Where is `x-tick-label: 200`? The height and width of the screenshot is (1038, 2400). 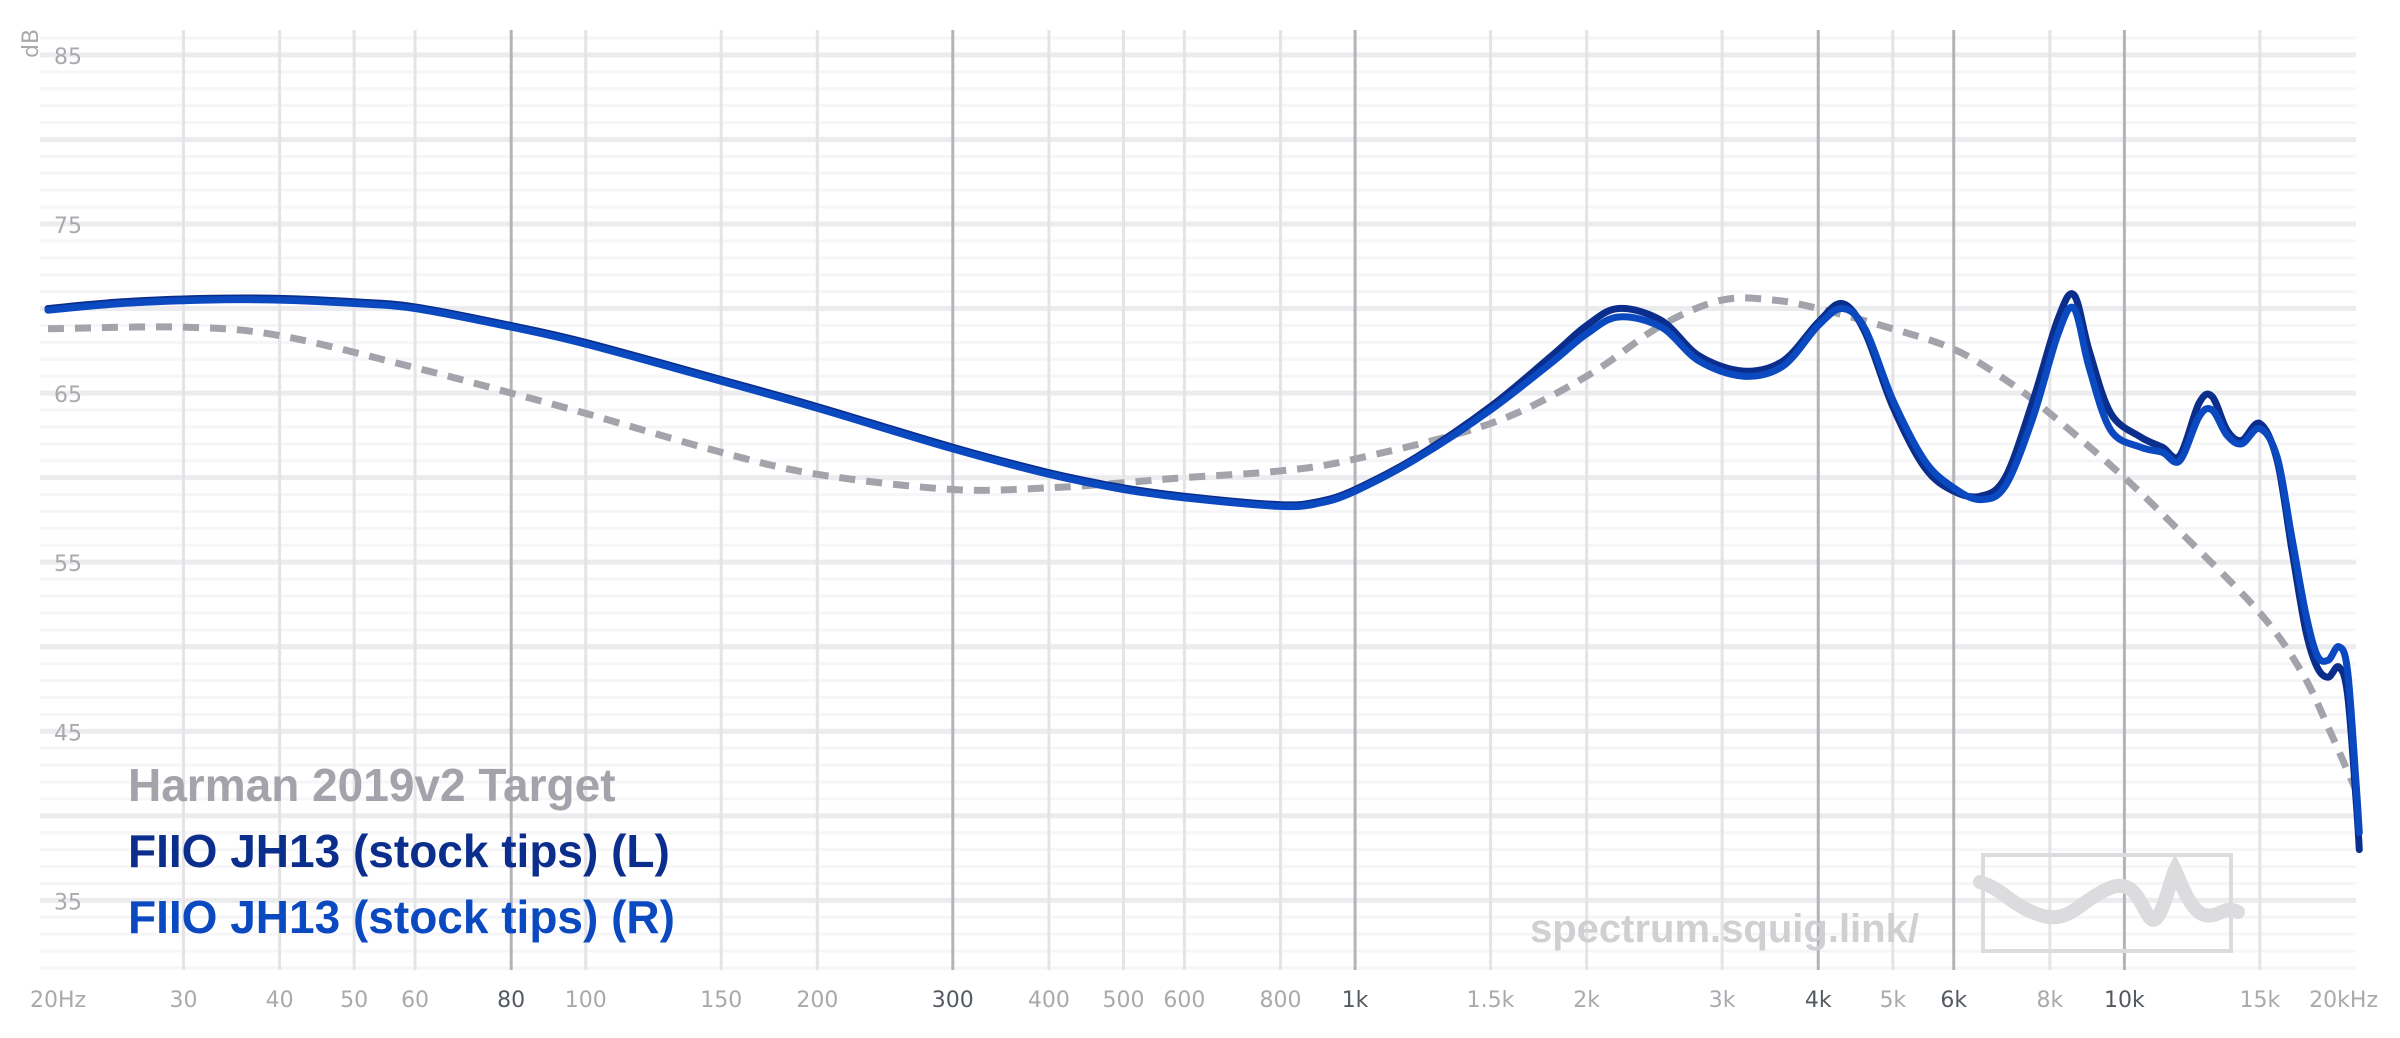 x-tick-label: 200 is located at coordinates (817, 1000).